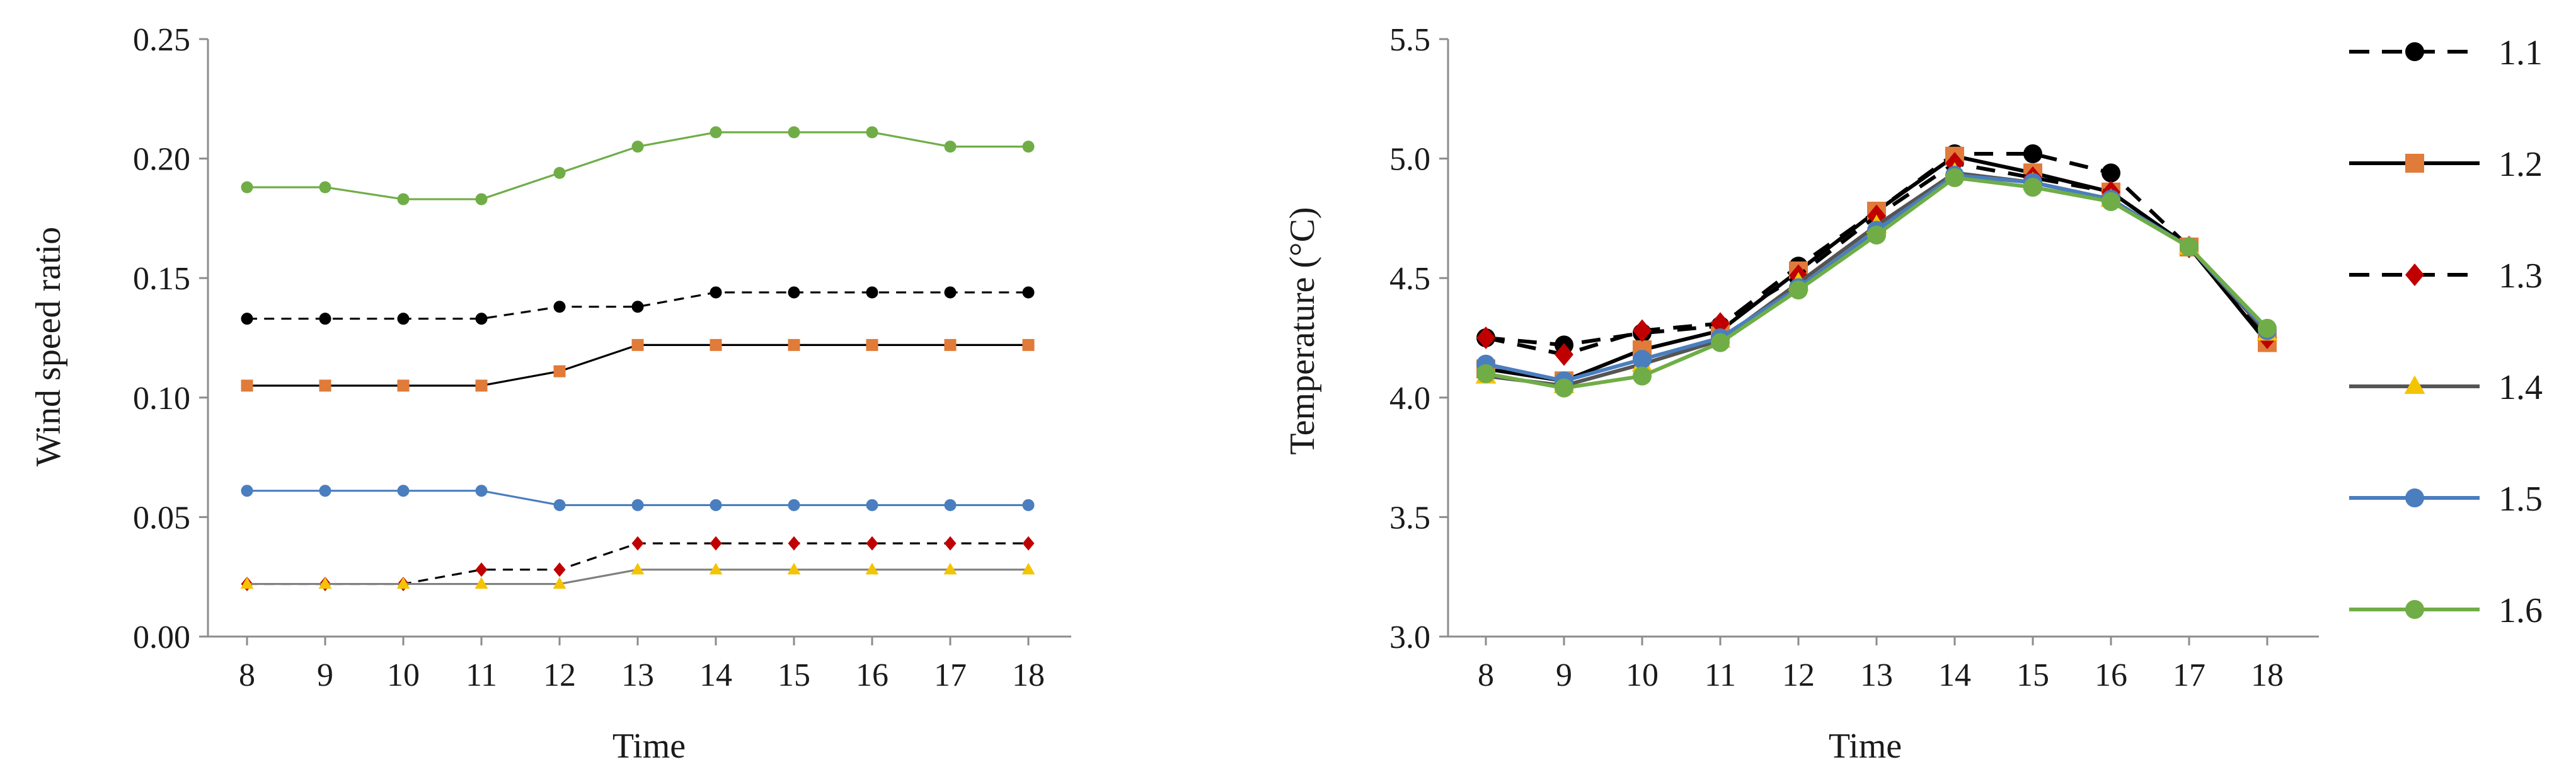 The width and height of the screenshot is (2576, 779). What do you see at coordinates (1409, 637) in the screenshot?
I see `temperature-y-tick-label: 3.0` at bounding box center [1409, 637].